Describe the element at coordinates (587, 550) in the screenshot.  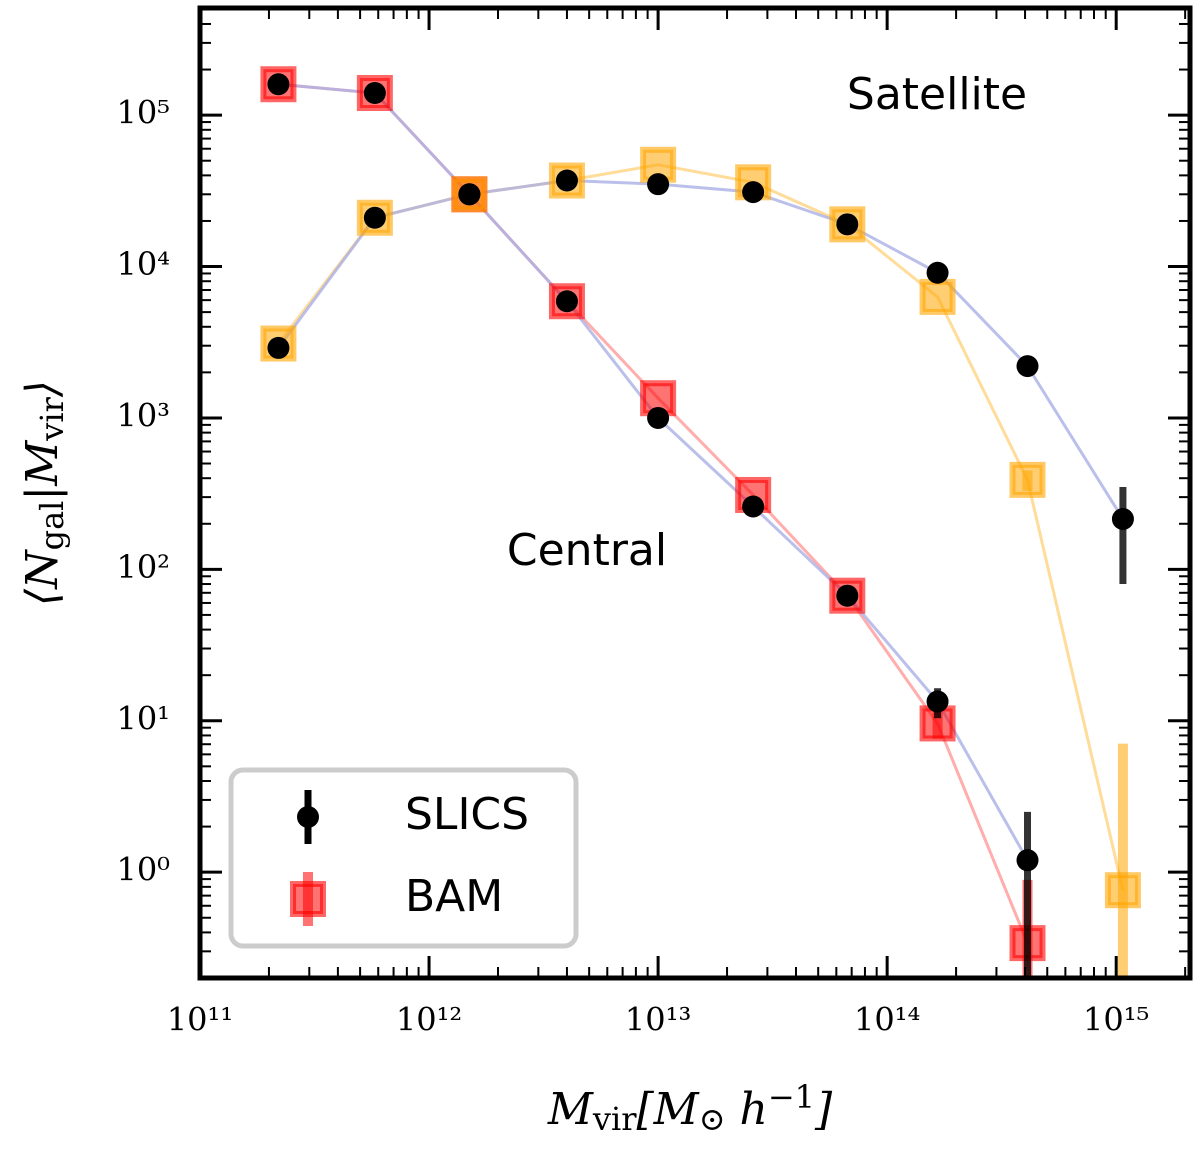
I see `annotation: Central` at that location.